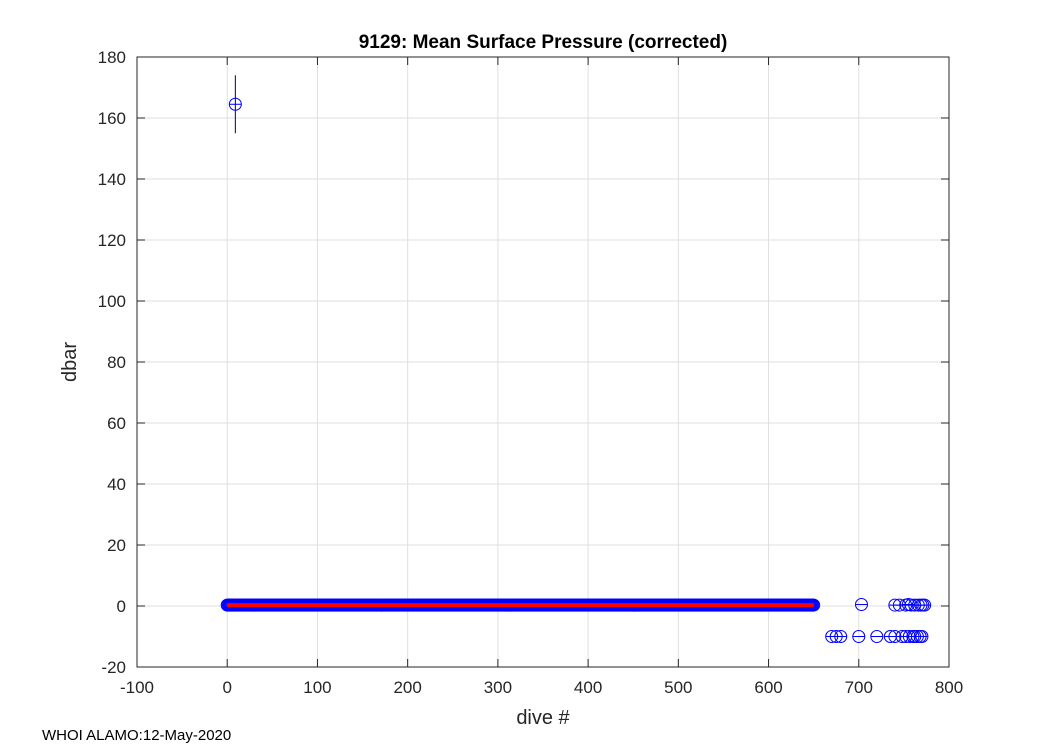 The image size is (1050, 750). Describe the element at coordinates (112, 57) in the screenshot. I see `y-tick-label: 180` at that location.